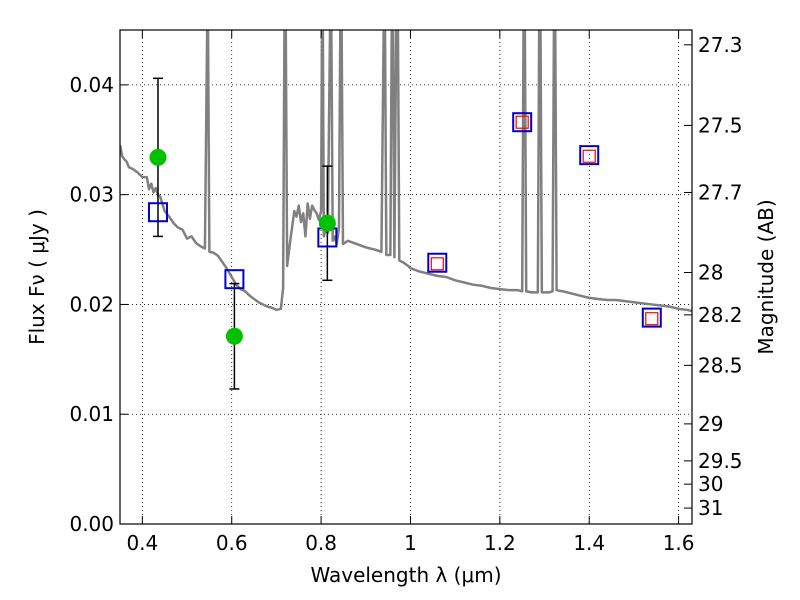 The height and width of the screenshot is (600, 800). Describe the element at coordinates (720, 365) in the screenshot. I see `right-tick-label: 28.5` at that location.